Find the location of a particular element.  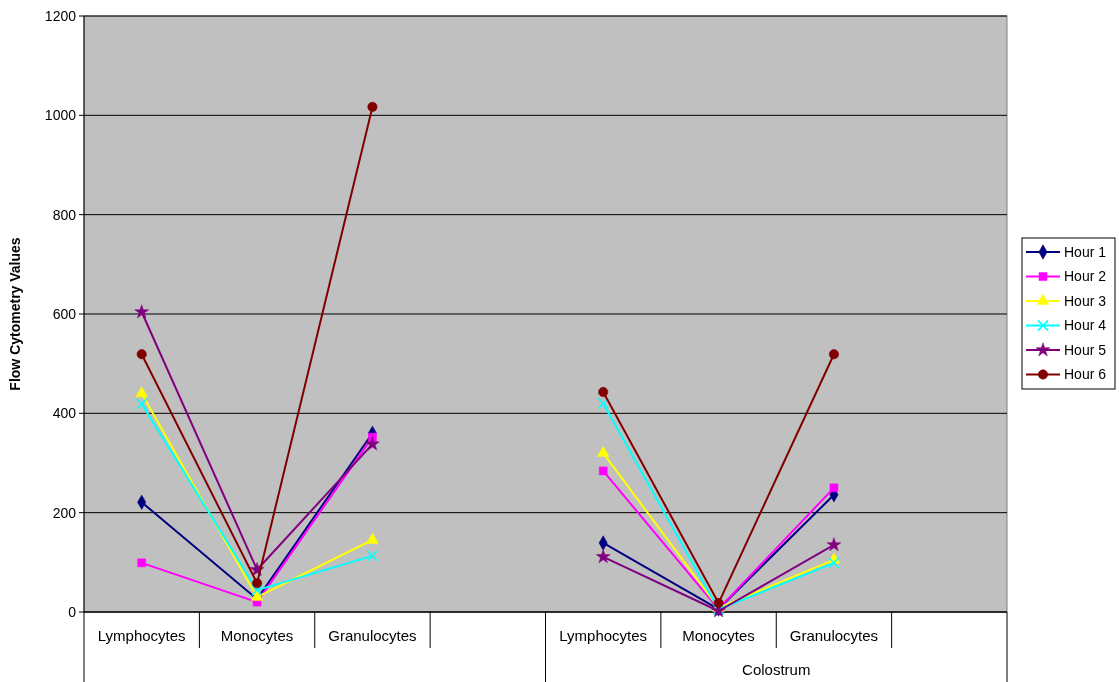

y-tick-label: 400 is located at coordinates (64, 413).